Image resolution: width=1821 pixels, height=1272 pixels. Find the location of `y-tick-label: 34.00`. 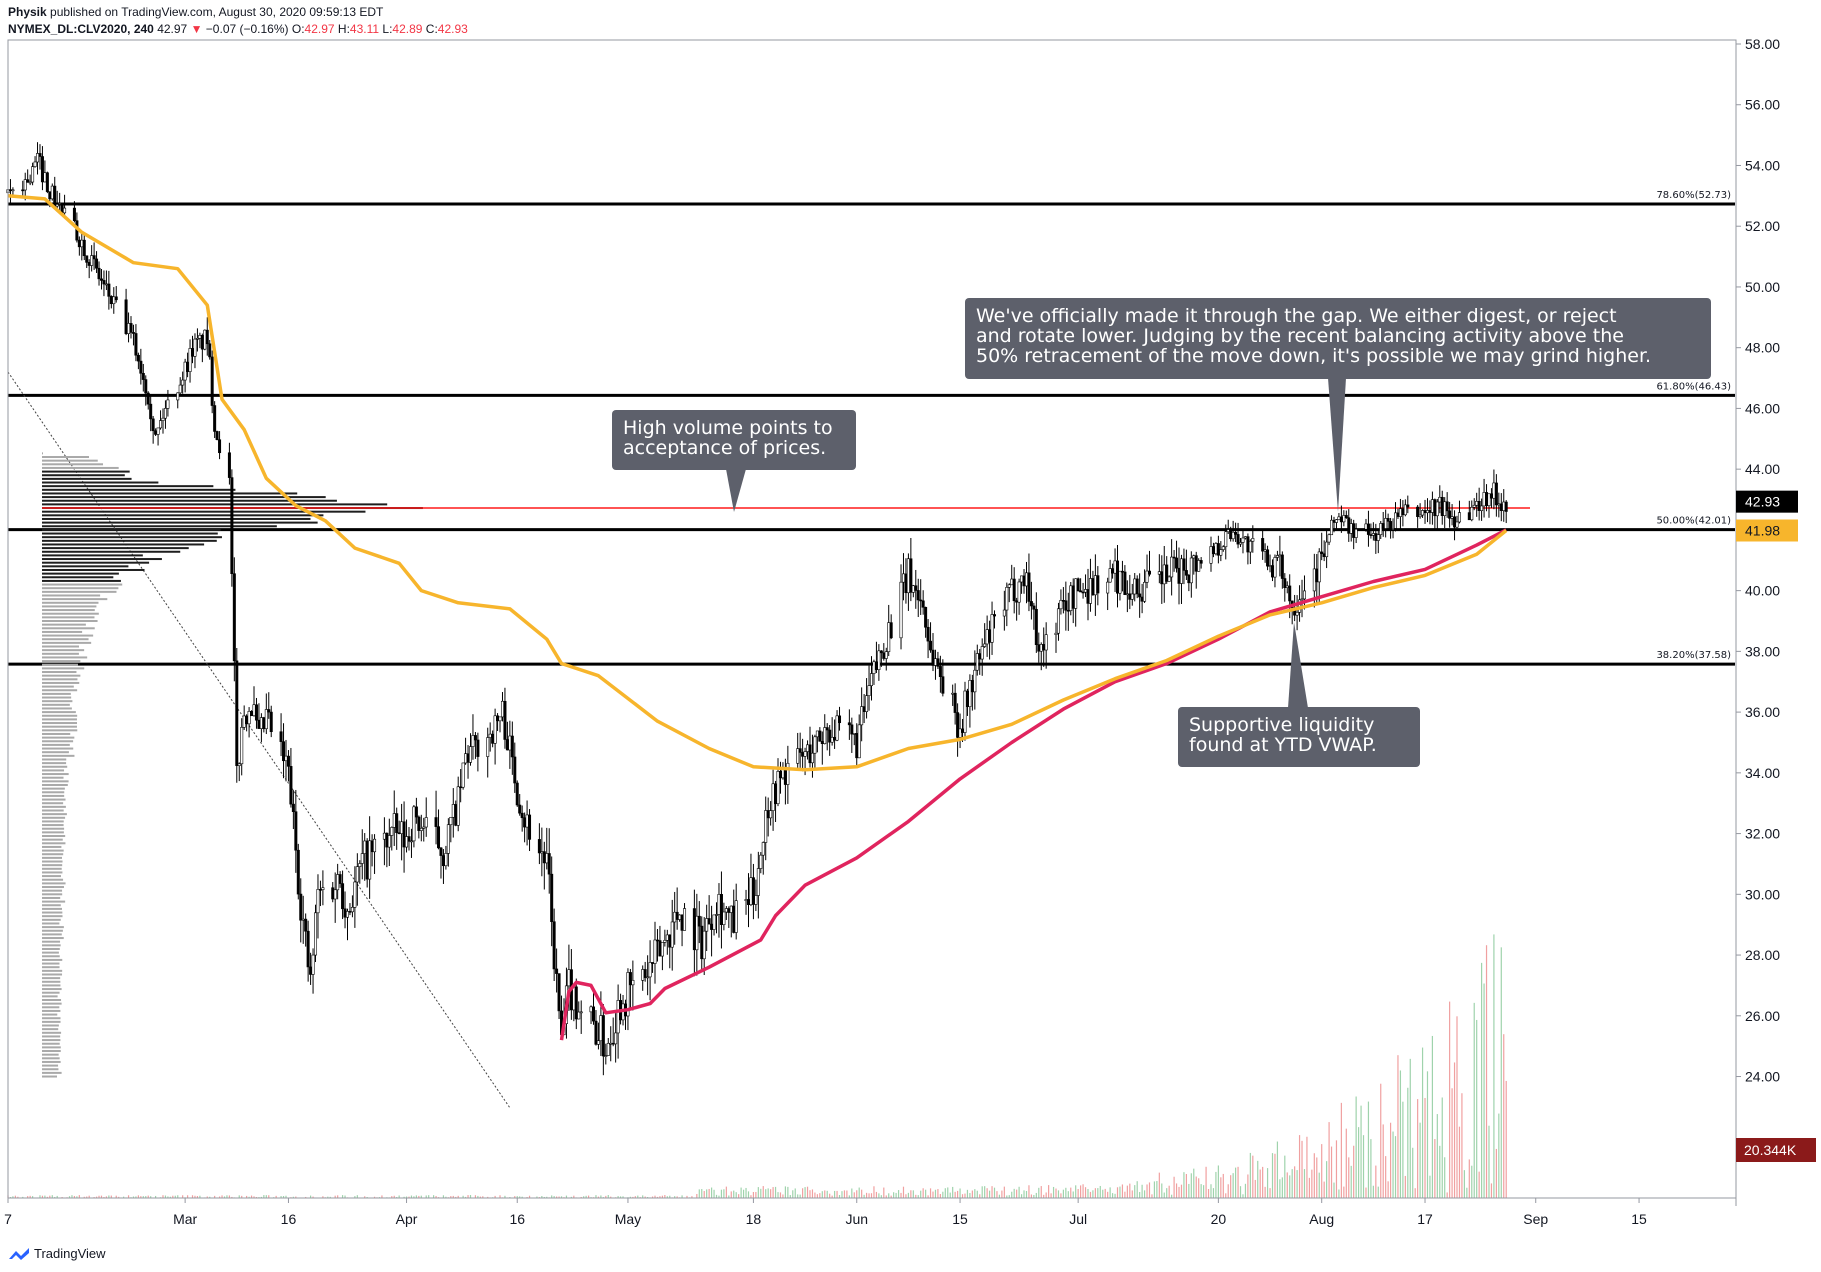

y-tick-label: 34.00 is located at coordinates (1762, 773).